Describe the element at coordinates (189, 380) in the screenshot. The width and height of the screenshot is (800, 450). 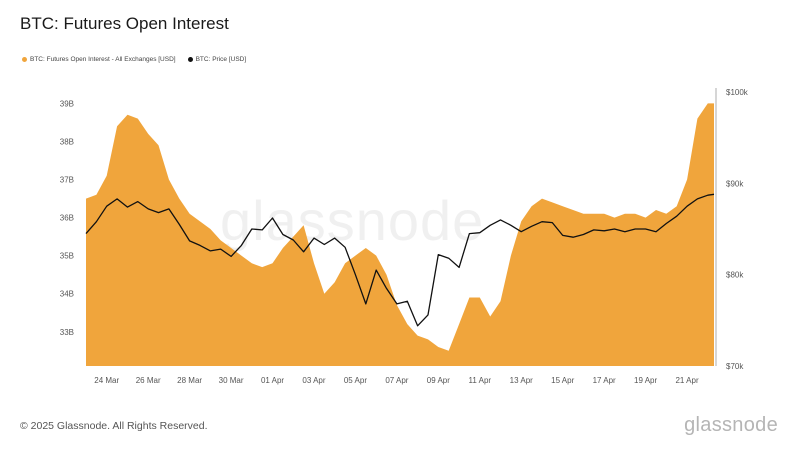
I see `x-tick-label: 28 Mar` at that location.